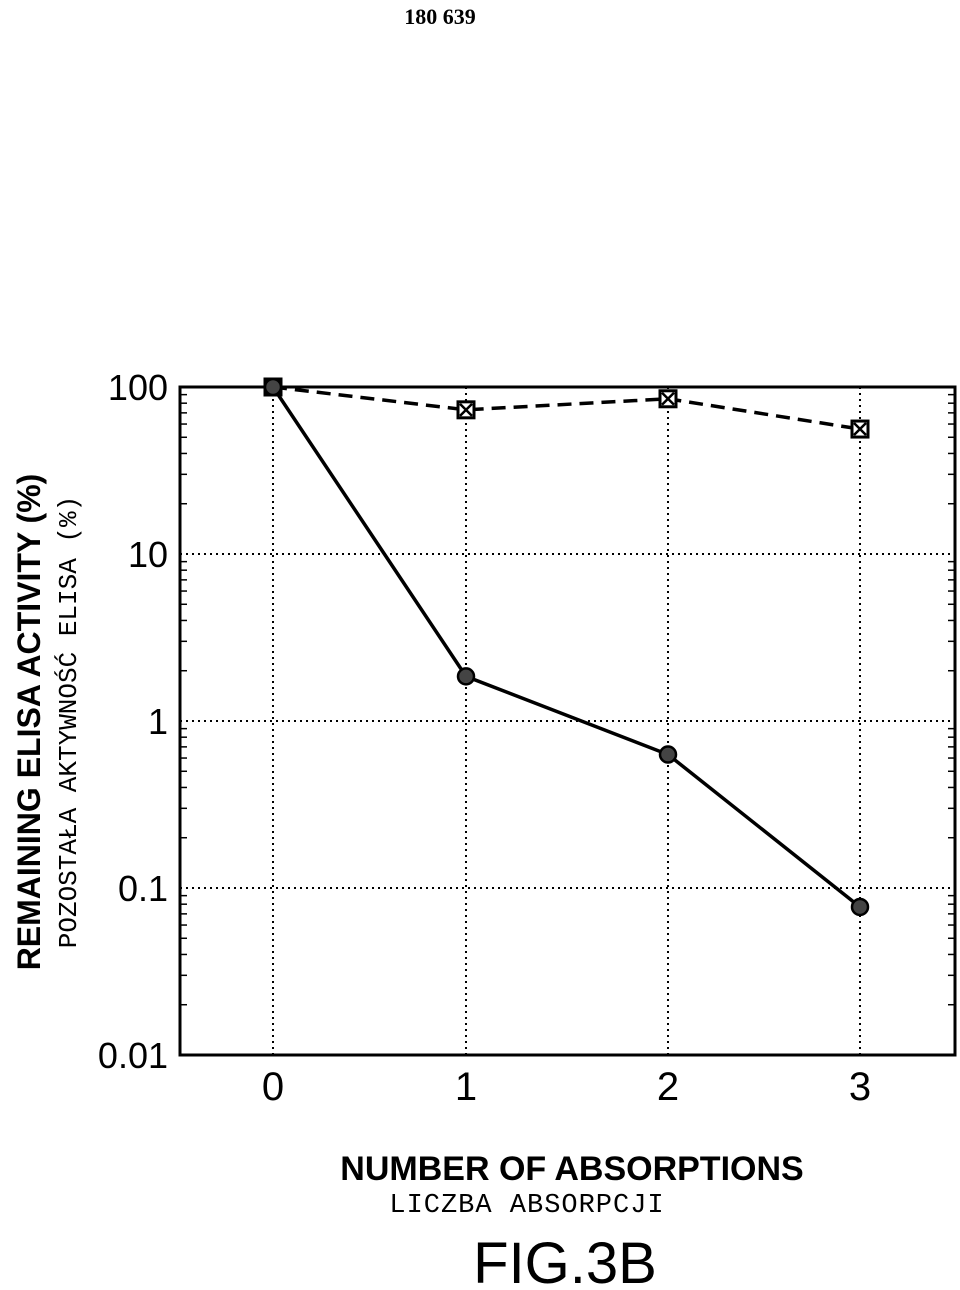 This screenshot has height=1290, width=960. What do you see at coordinates (158, 721) in the screenshot?
I see `y-tick-label: 1` at bounding box center [158, 721].